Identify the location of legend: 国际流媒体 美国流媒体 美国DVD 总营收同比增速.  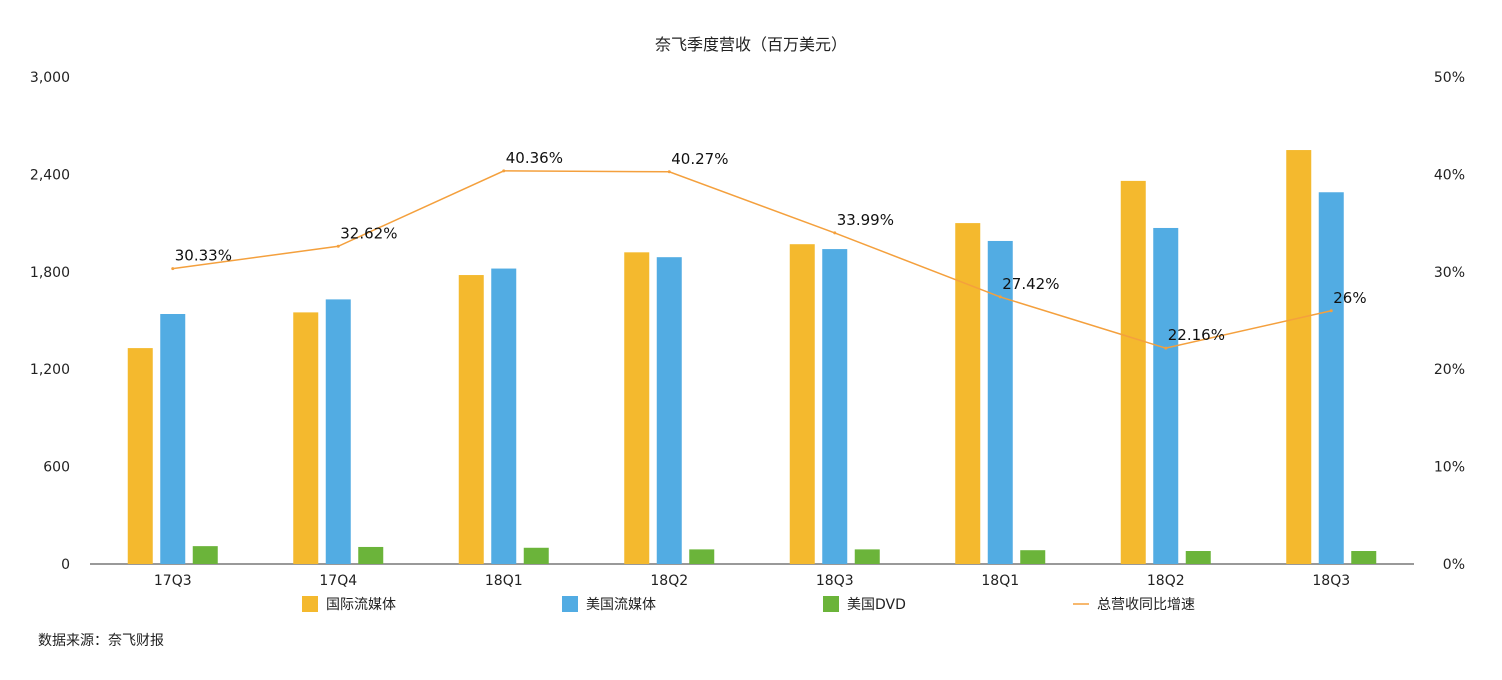
(748, 604).